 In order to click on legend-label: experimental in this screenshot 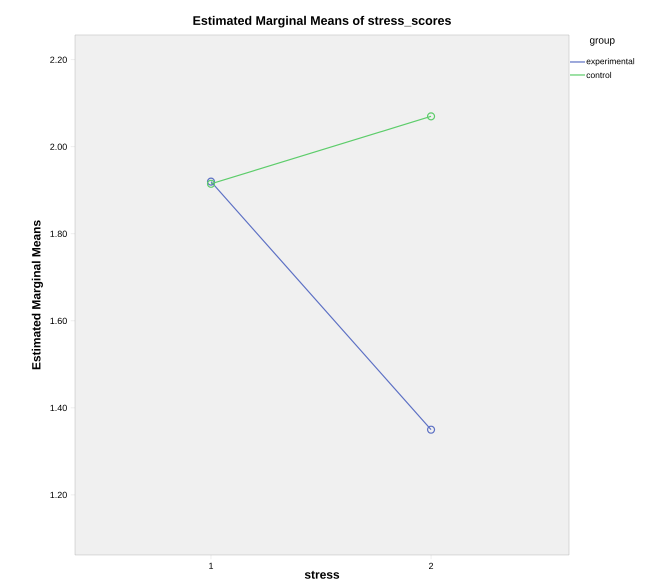, I will do `click(610, 62)`.